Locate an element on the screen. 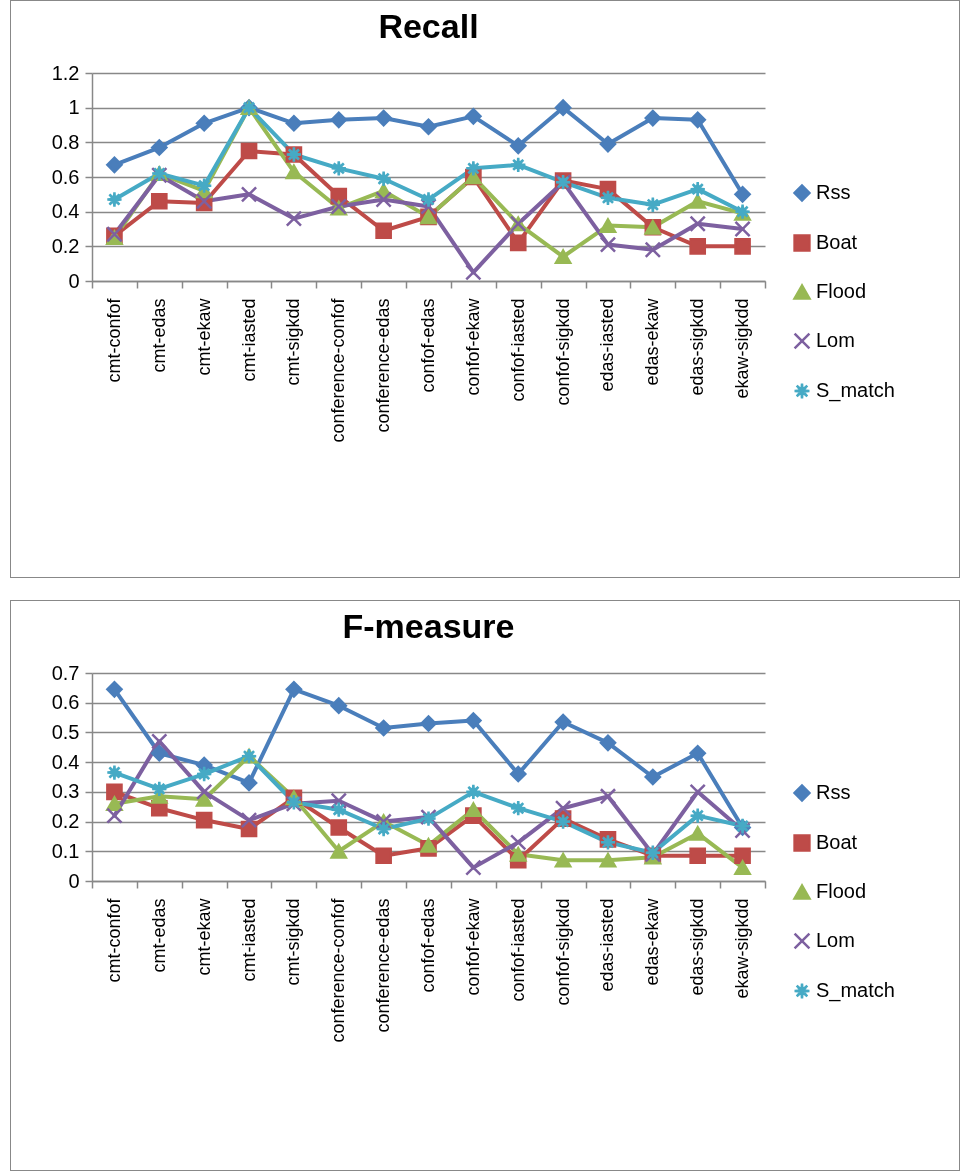 The image size is (962, 1171). y-tick-label: 0.5 is located at coordinates (65, 731).